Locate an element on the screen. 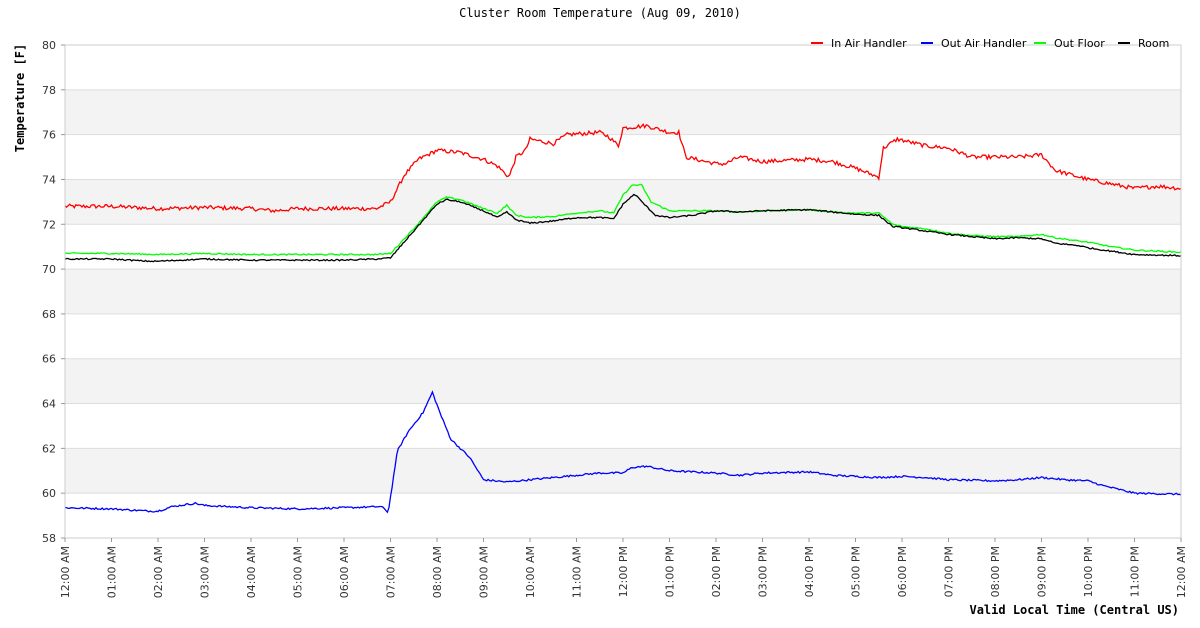 This screenshot has height=628, width=1200. x-tick-label: 06:00 AM is located at coordinates (344, 572).